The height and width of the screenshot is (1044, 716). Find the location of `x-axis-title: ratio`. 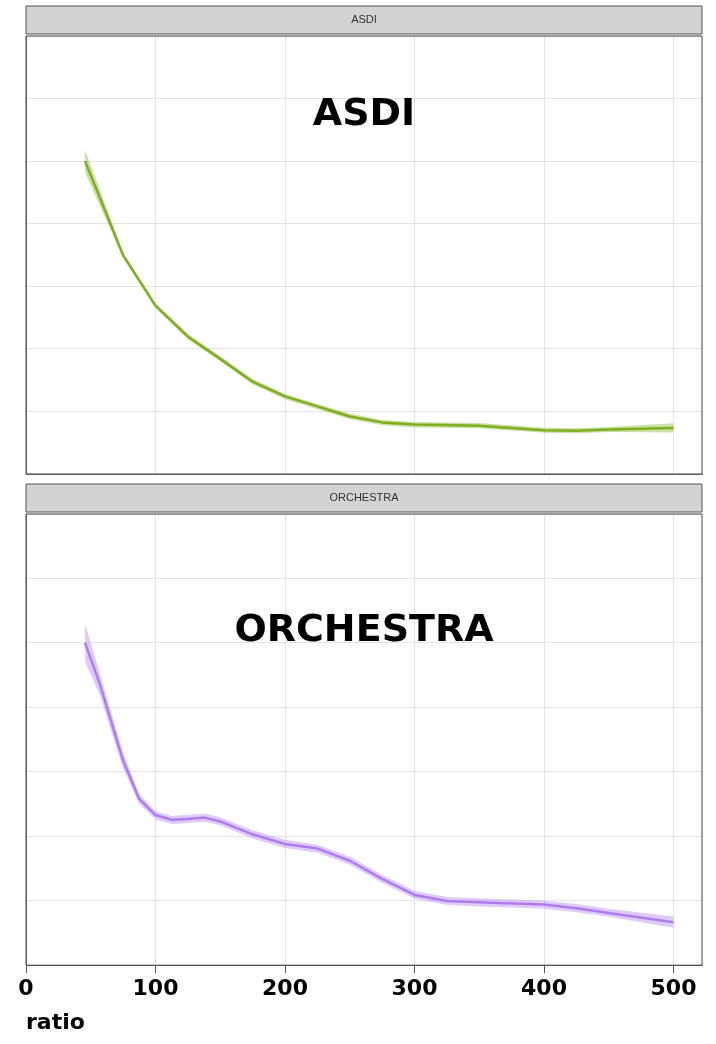

x-axis-title: ratio is located at coordinates (55, 1021).